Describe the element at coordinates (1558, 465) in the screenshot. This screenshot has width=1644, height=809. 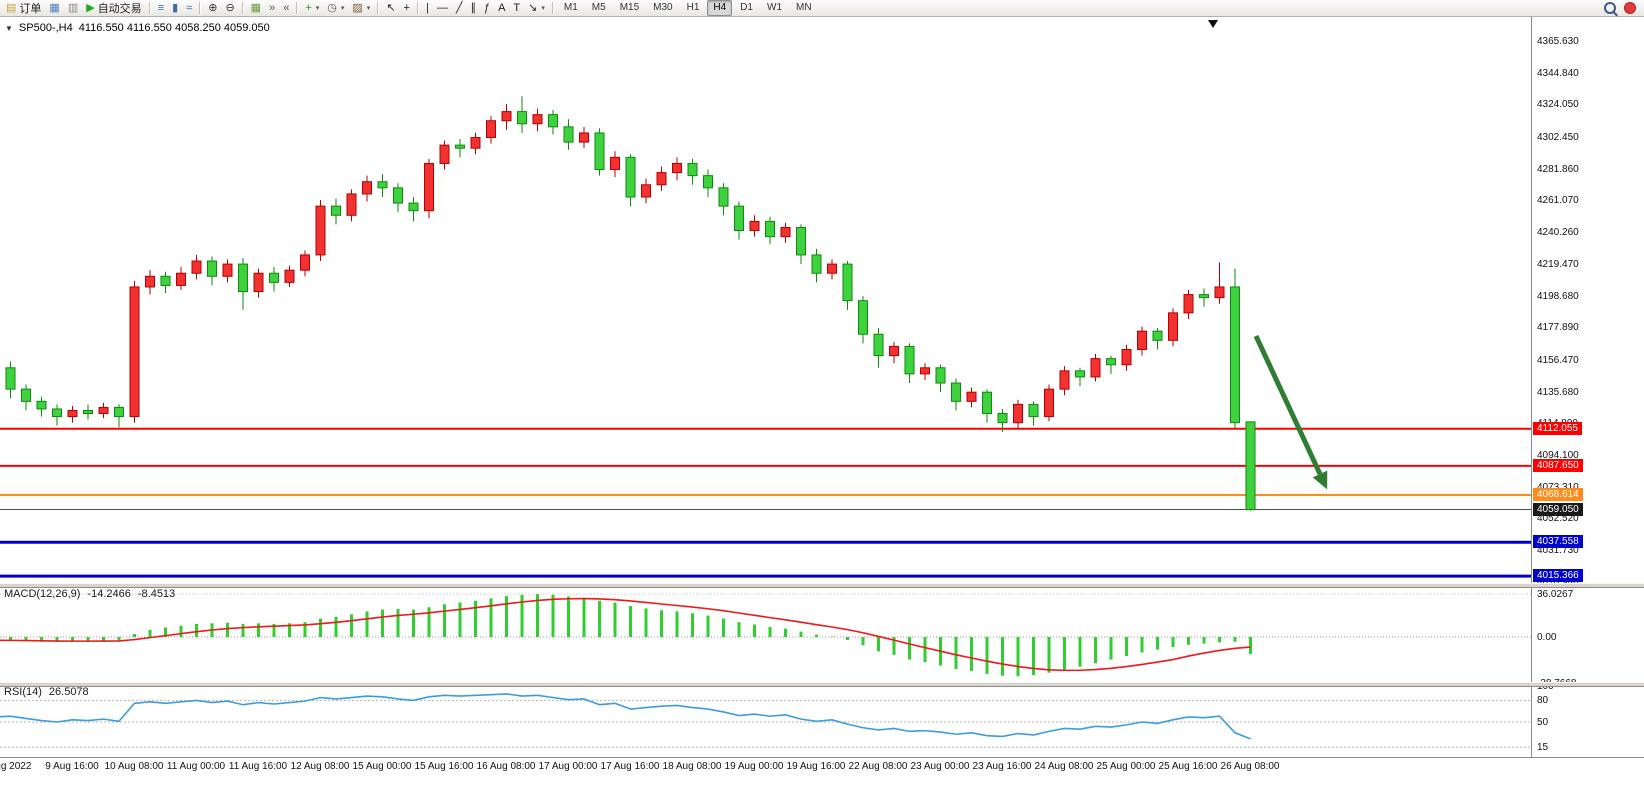
I see `price-line-tag: 4087.650` at that location.